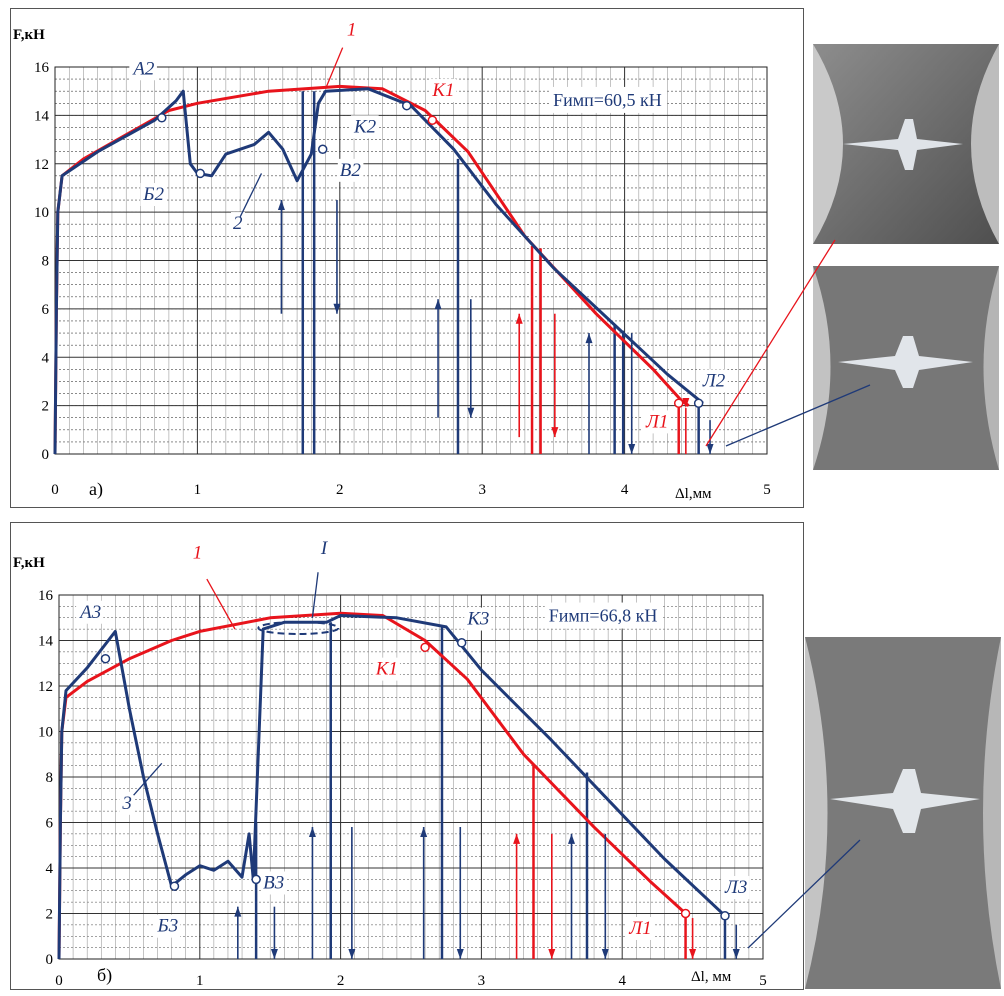 The width and height of the screenshot is (1004, 996). Describe the element at coordinates (46, 642) in the screenshot. I see `y-tick-label: 14` at that location.